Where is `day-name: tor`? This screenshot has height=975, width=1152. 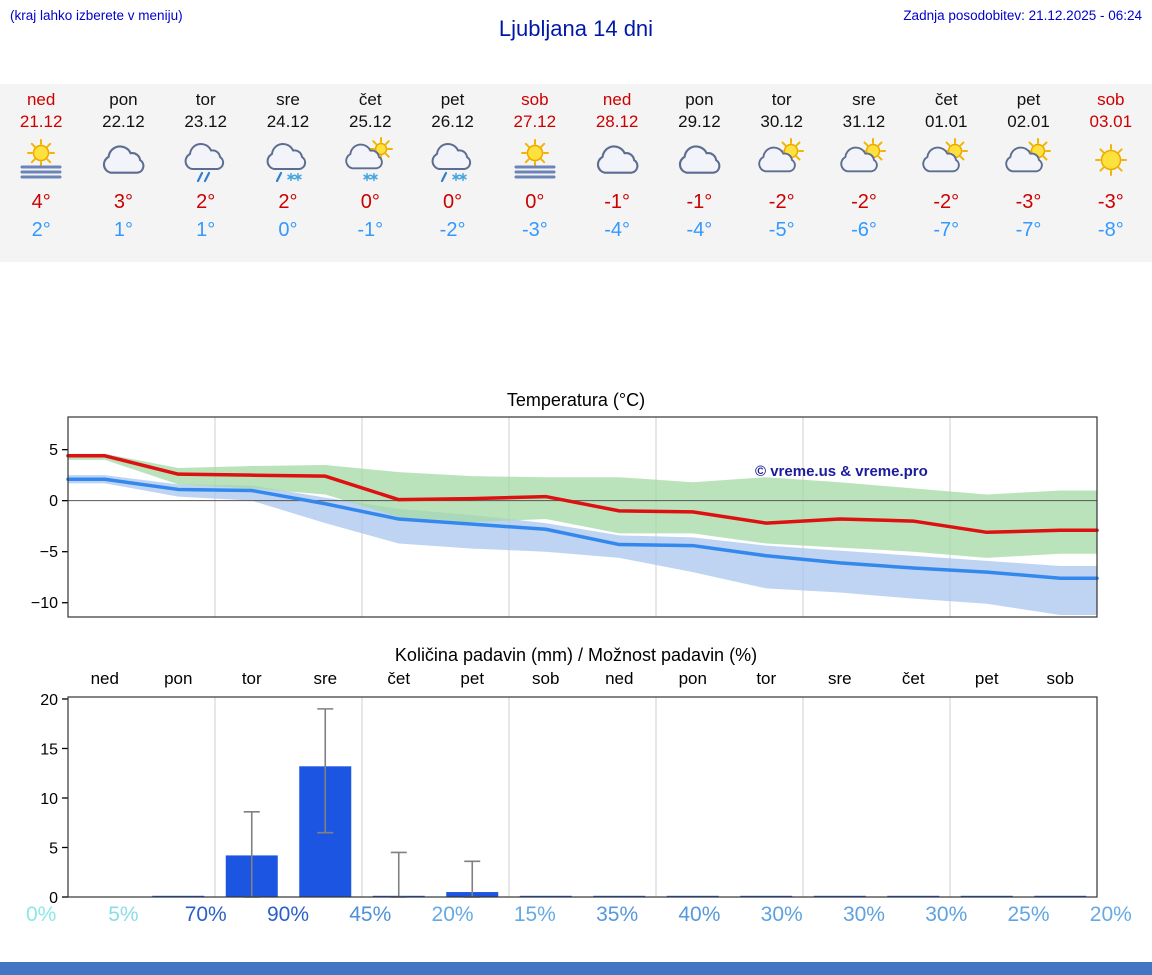 day-name: tor is located at coordinates (781, 99).